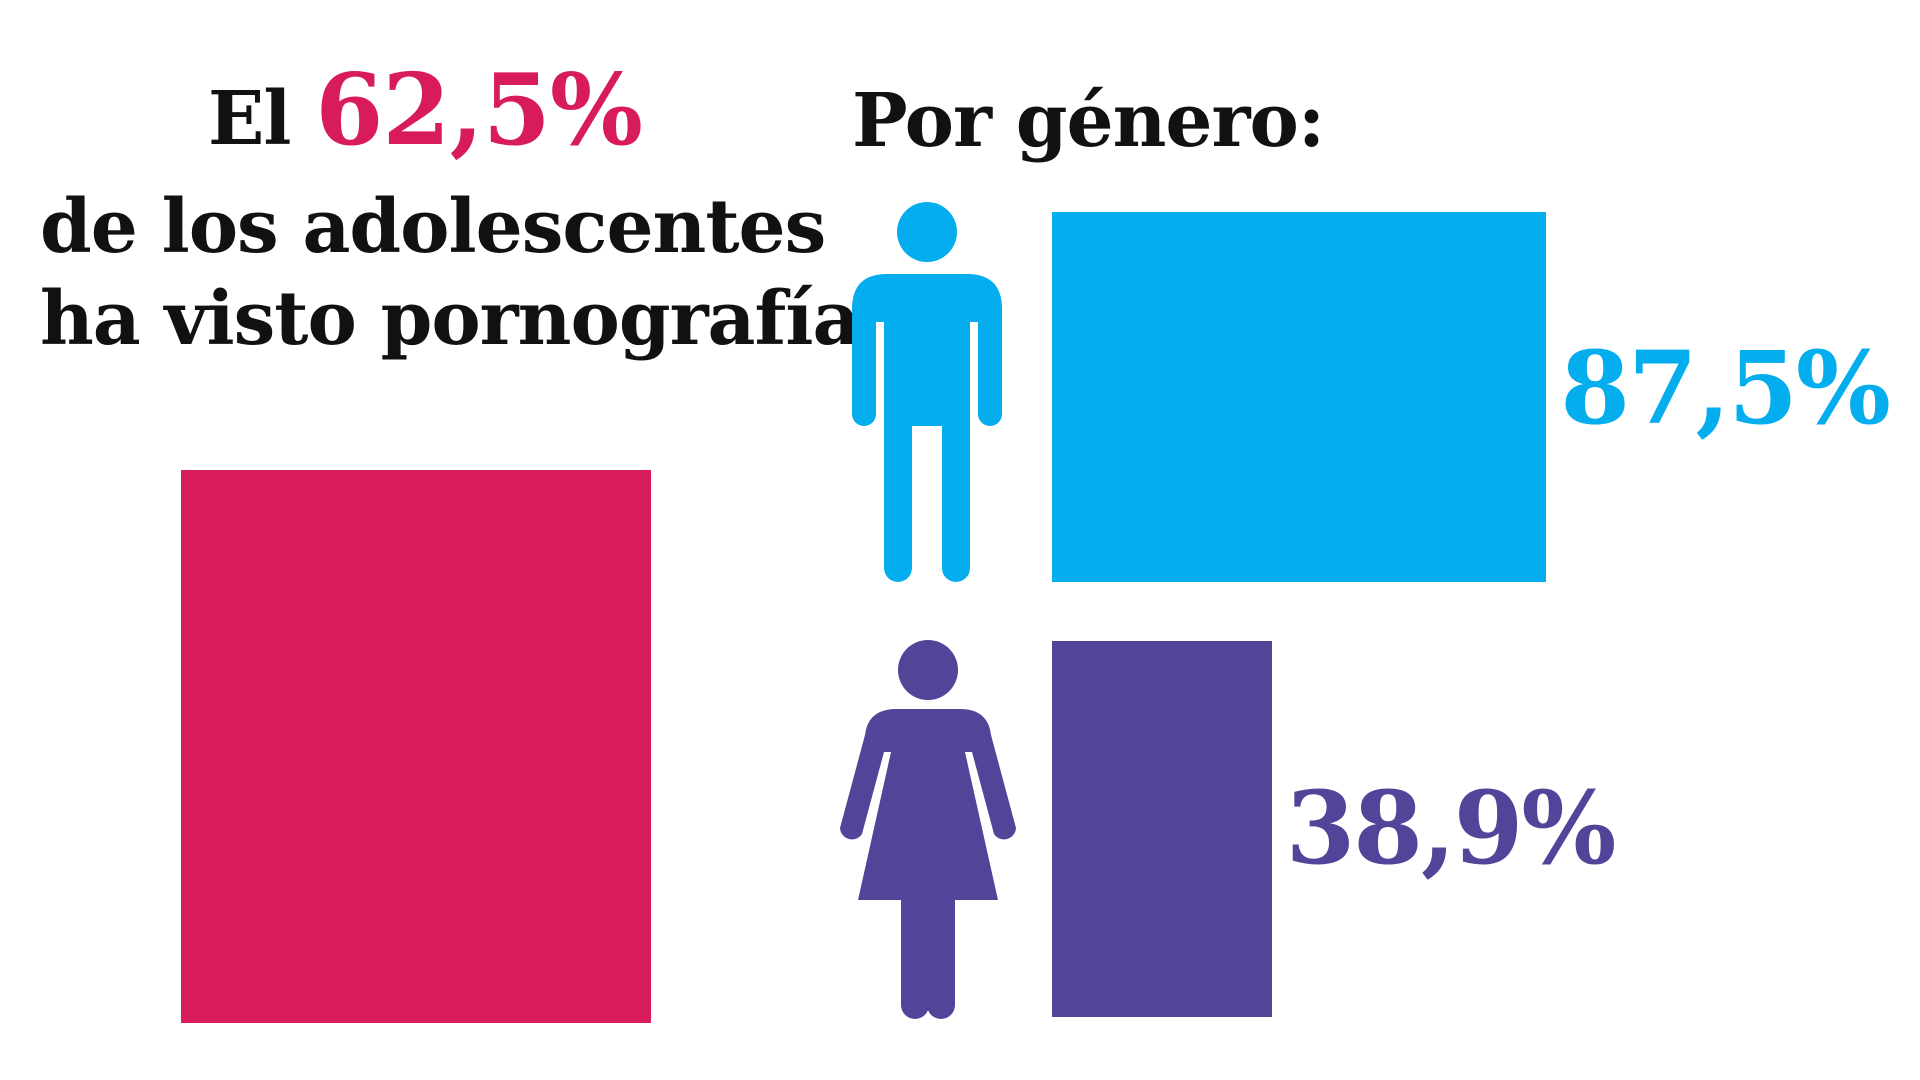 The height and width of the screenshot is (1080, 1920). What do you see at coordinates (1299, 397) in the screenshot?
I see `male-bar` at bounding box center [1299, 397].